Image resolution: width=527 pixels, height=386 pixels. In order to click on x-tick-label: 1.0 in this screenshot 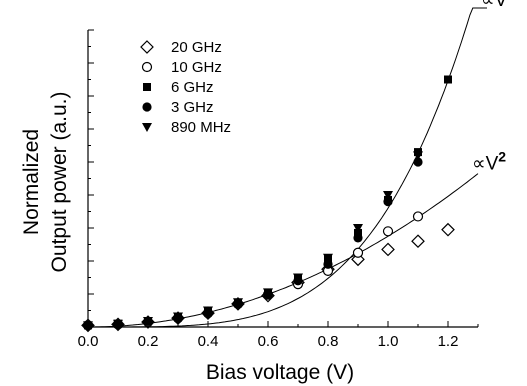, I will do `click(388, 341)`.